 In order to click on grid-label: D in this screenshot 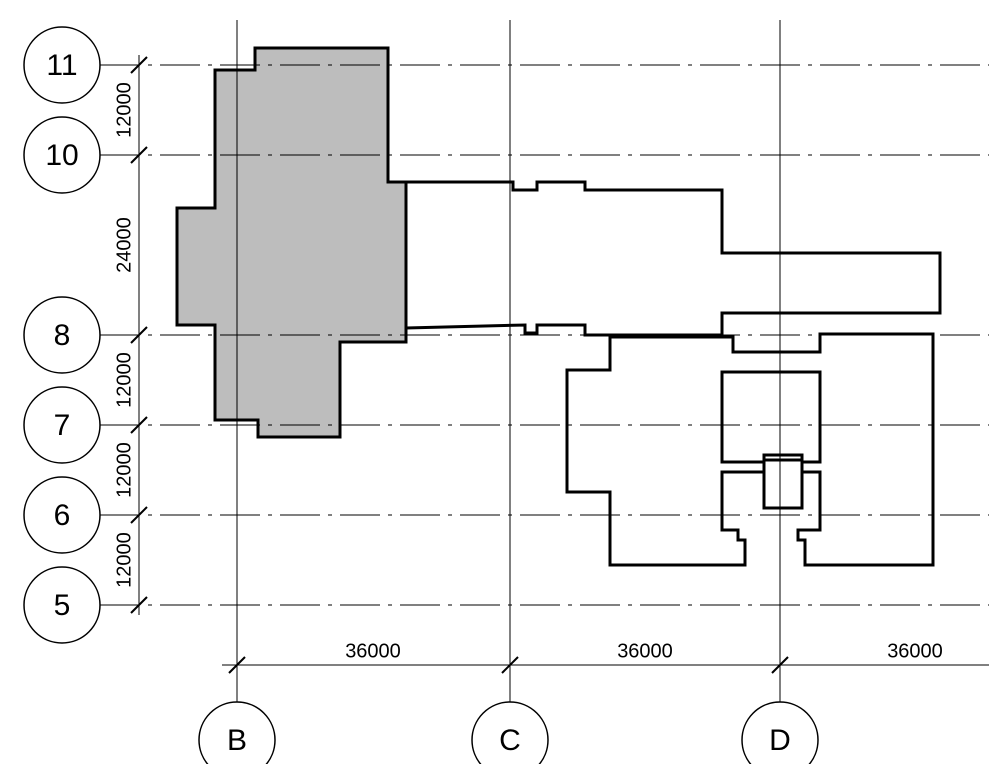, I will do `click(780, 740)`.